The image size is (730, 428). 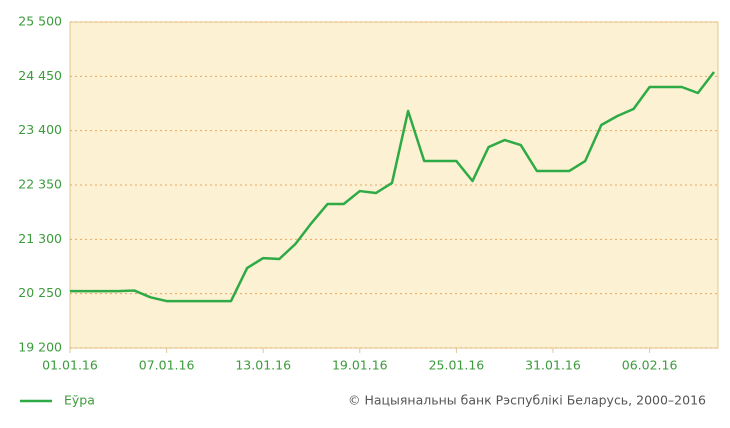 I want to click on y-tick-label: 19 200, so click(x=40, y=347).